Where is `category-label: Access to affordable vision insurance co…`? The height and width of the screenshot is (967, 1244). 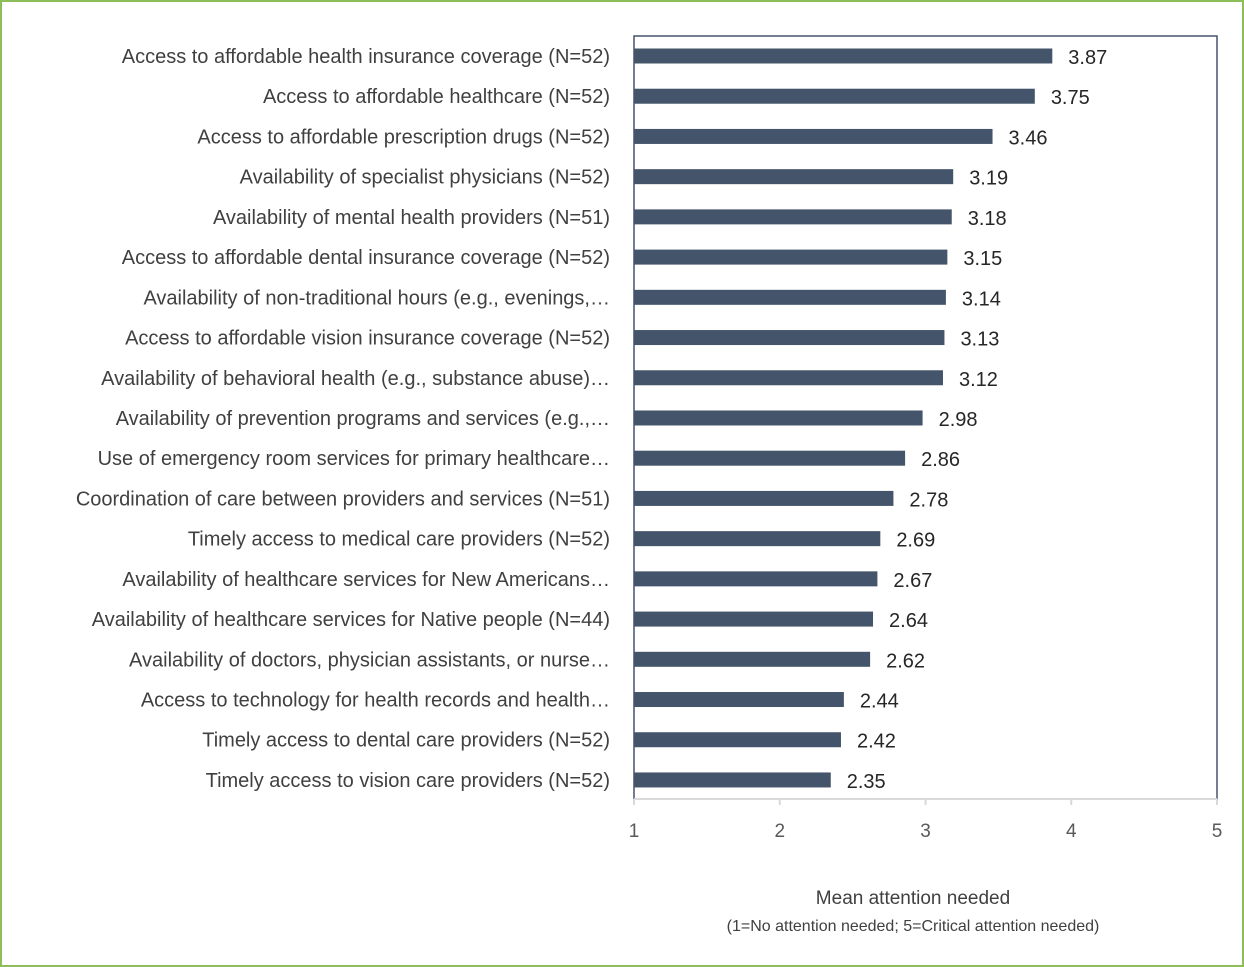 category-label: Access to affordable vision insurance co… is located at coordinates (367, 339).